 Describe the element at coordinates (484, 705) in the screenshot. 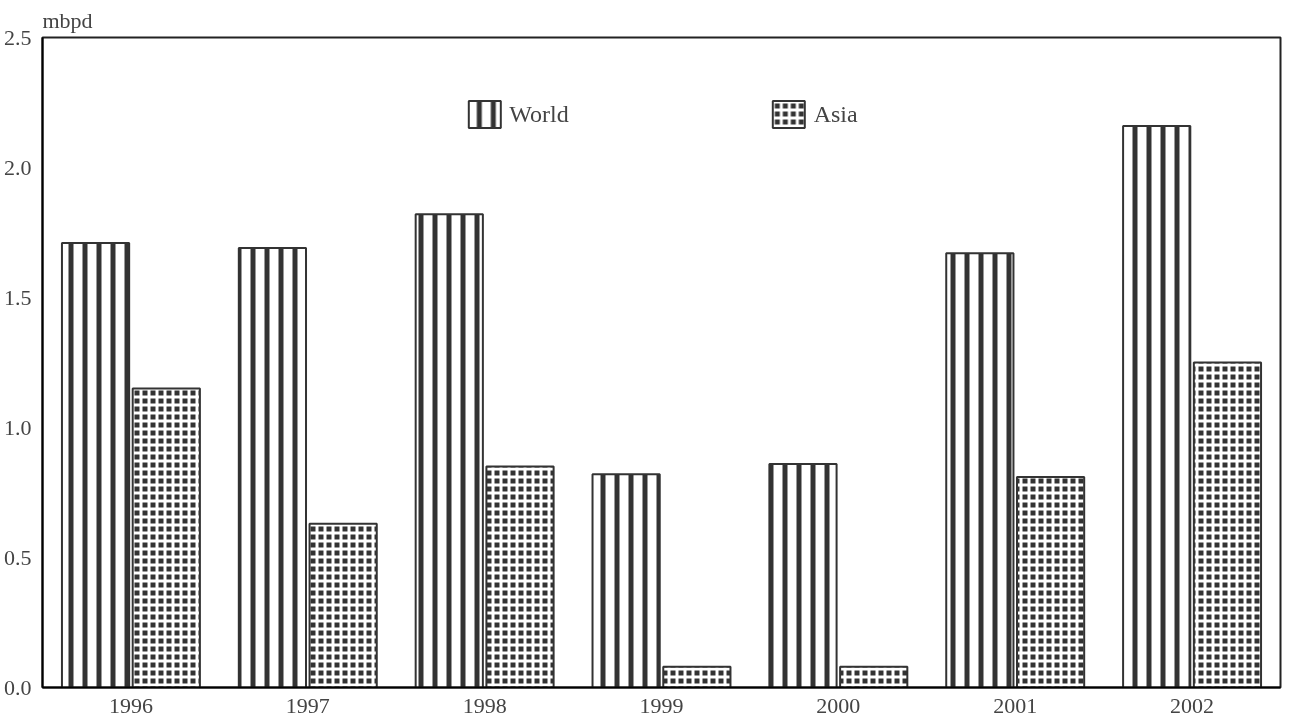

I see `x-tick-label: 1998` at that location.